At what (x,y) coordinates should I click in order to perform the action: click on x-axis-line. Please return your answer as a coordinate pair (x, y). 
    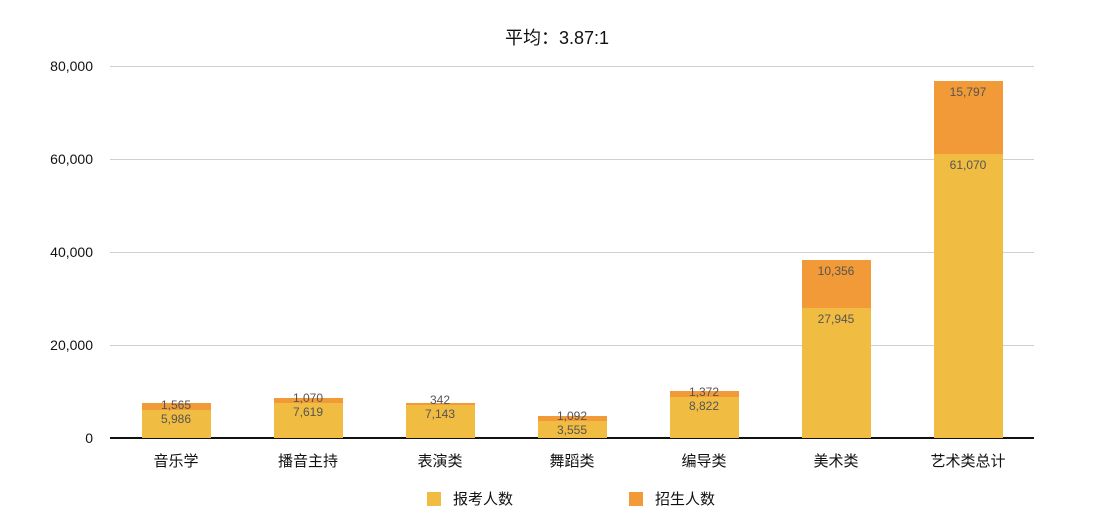
    Looking at the image, I should click on (572, 438).